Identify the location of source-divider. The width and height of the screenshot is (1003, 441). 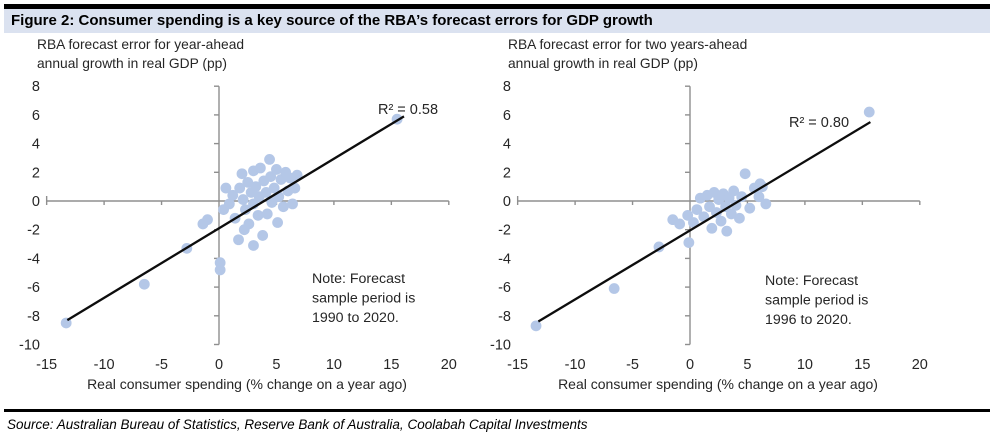
(497, 410).